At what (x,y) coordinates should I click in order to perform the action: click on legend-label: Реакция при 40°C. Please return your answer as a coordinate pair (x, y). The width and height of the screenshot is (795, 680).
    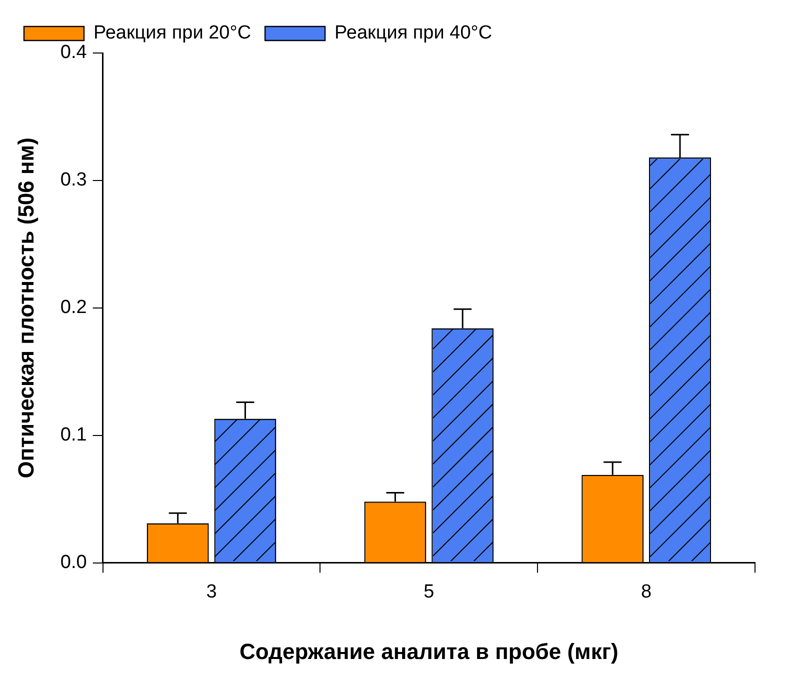
    Looking at the image, I should click on (413, 33).